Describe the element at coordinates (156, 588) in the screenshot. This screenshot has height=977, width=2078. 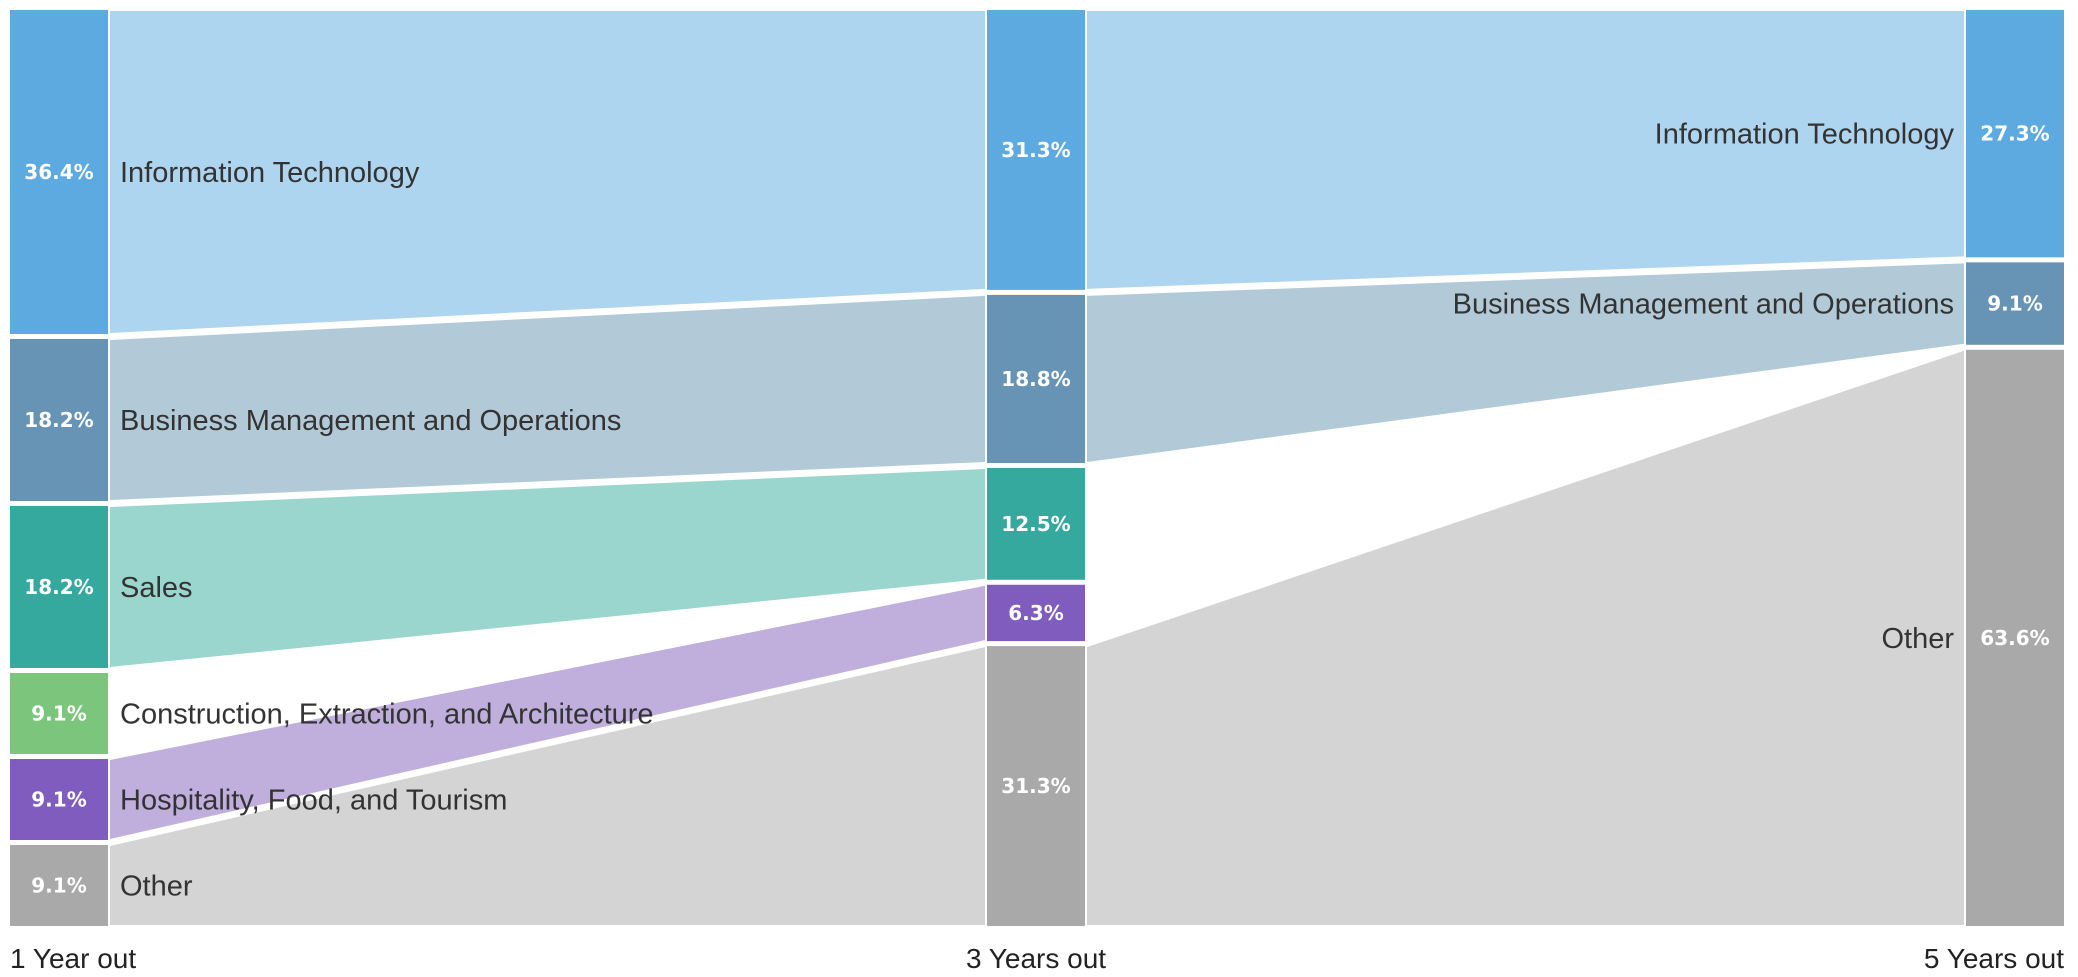
I see `category-label-sales-stage-0: Sales` at that location.